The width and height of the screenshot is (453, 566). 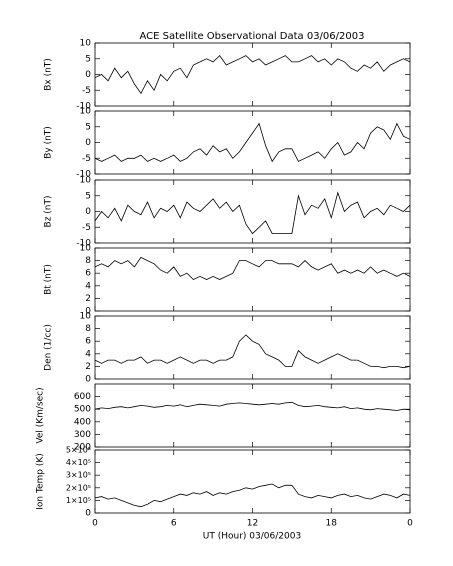 I want to click on y-tick-label: 2×10⁵, so click(x=78, y=487).